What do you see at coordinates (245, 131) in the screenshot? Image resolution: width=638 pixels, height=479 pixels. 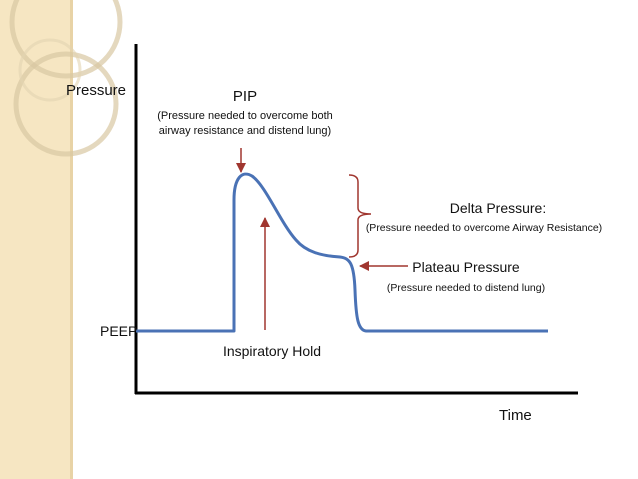 I see `pip-description-line2: airway resistance and distend lung)` at bounding box center [245, 131].